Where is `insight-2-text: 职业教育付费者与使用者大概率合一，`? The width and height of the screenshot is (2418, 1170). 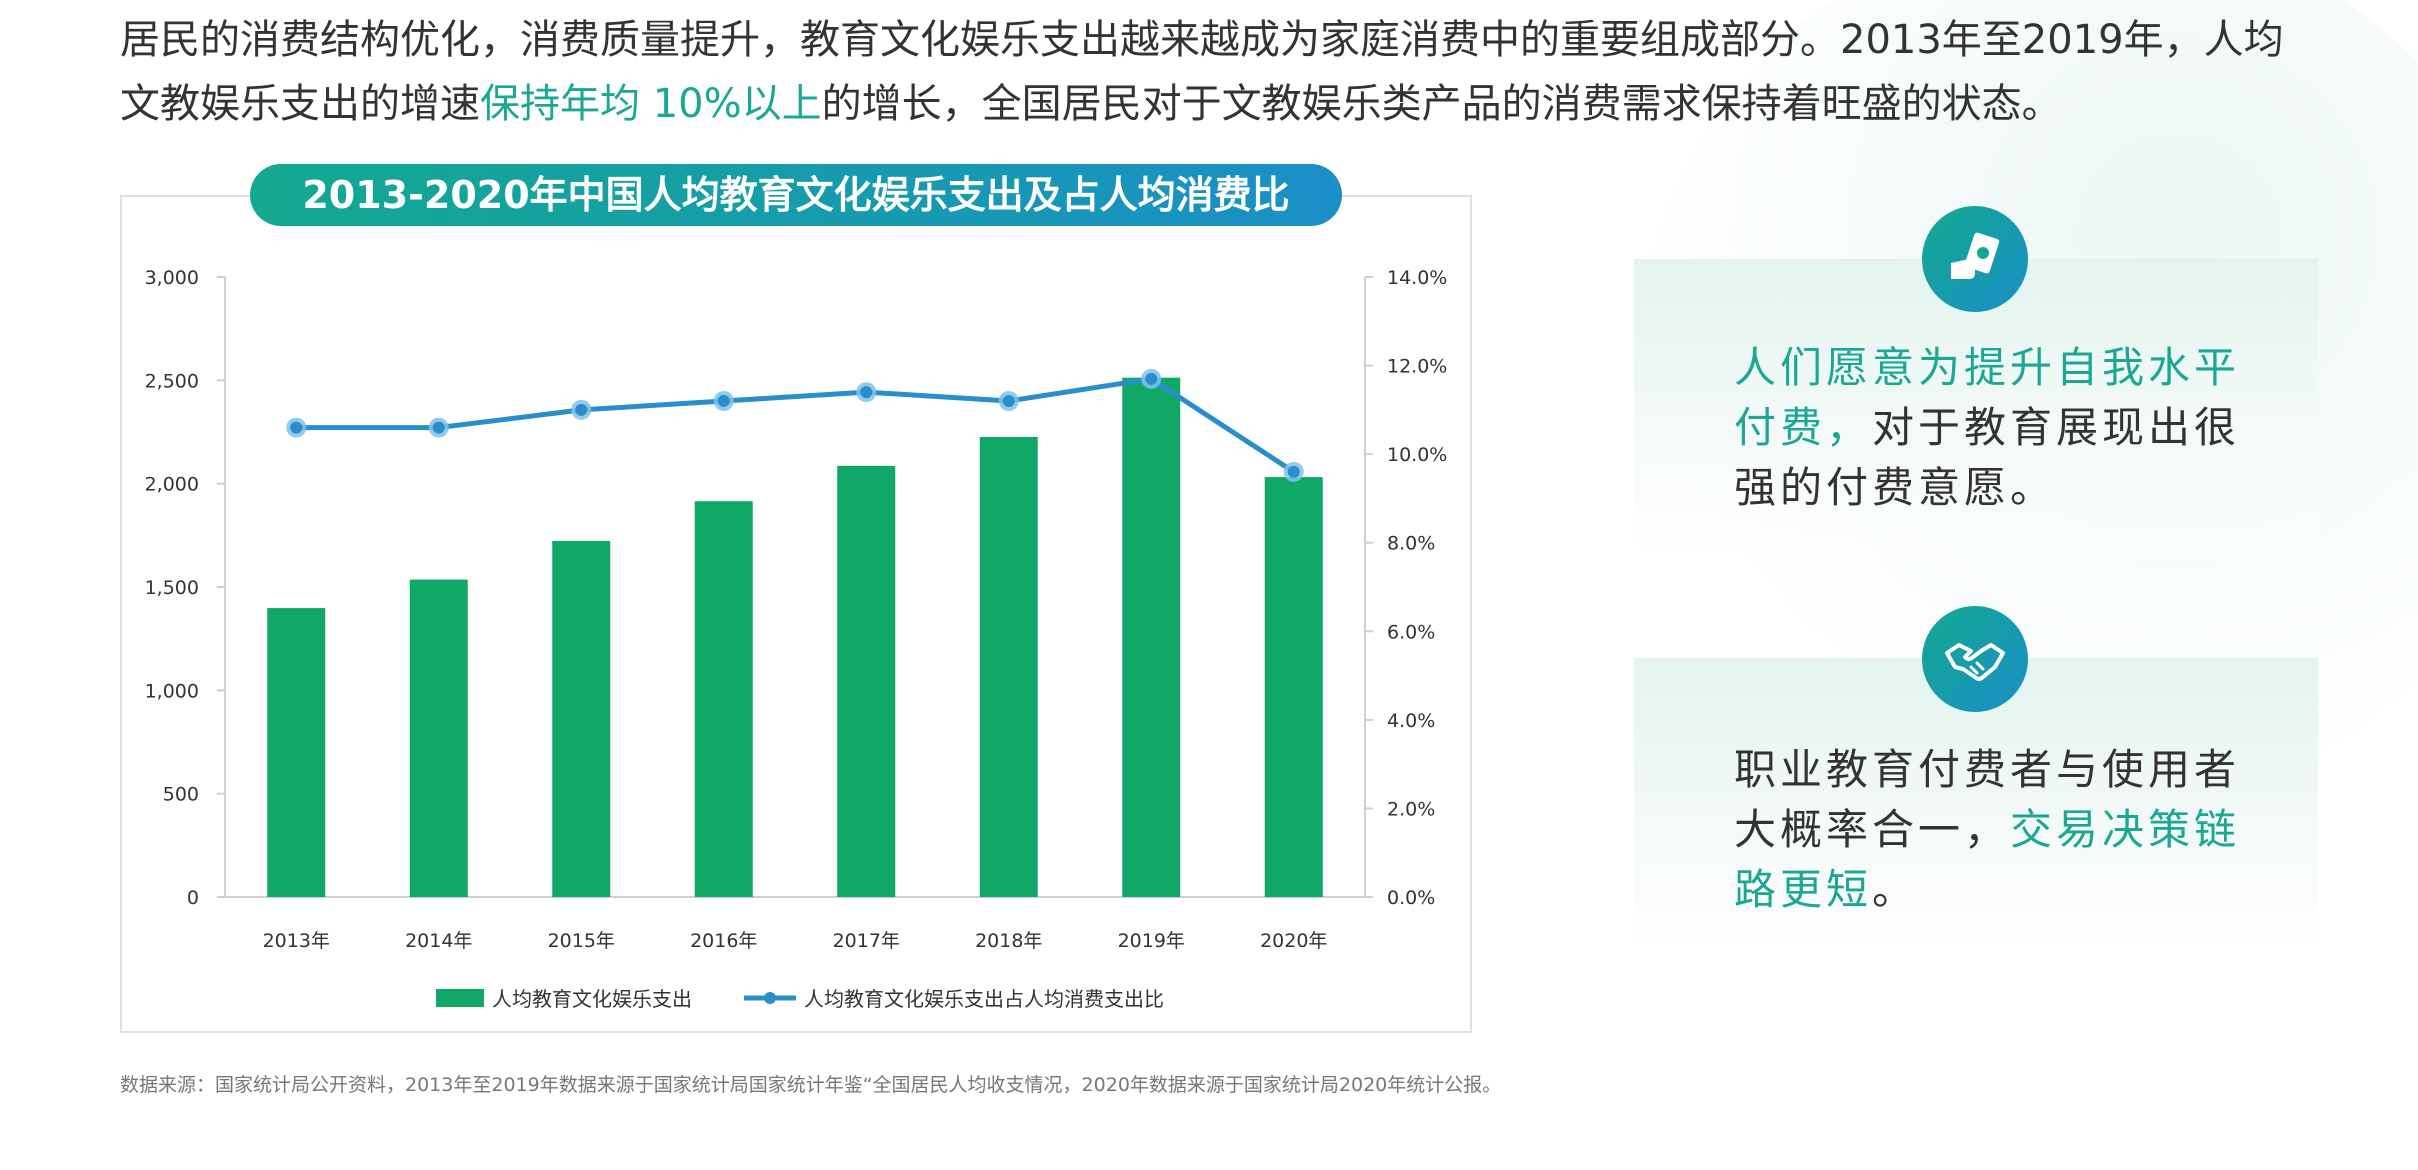
insight-2-text: 职业教育付费者与使用者大概率合一， is located at coordinates (1987, 799).